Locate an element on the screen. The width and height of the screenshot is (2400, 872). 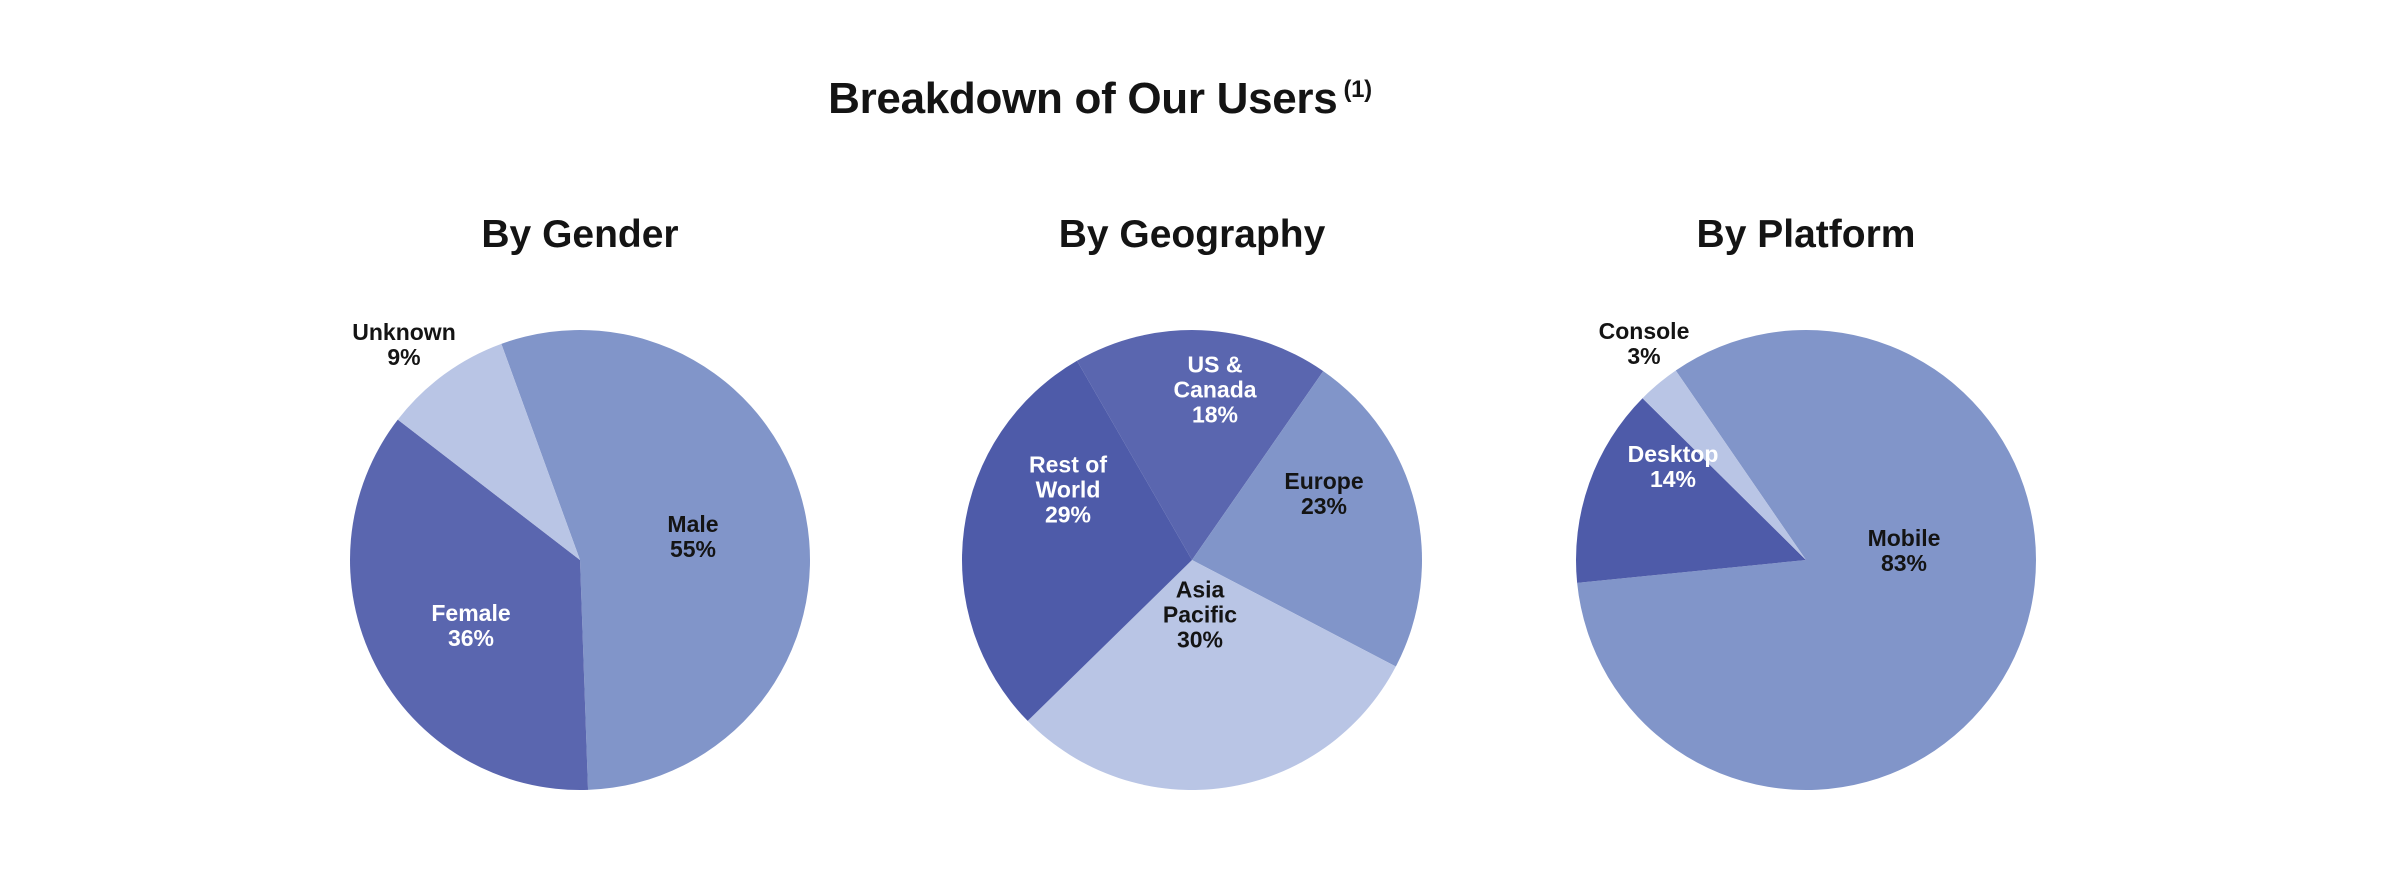
chart-title-by-geography: By Geography is located at coordinates (1192, 234).